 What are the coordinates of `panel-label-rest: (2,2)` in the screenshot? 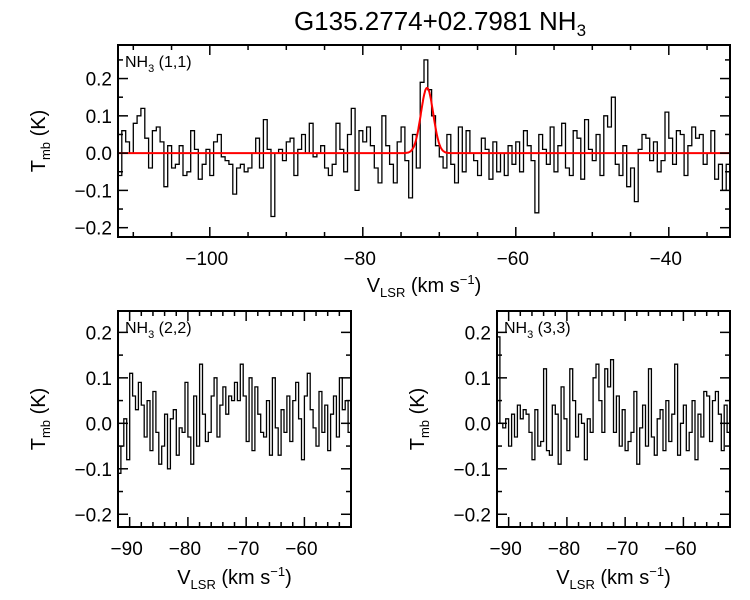 It's located at (172, 328).